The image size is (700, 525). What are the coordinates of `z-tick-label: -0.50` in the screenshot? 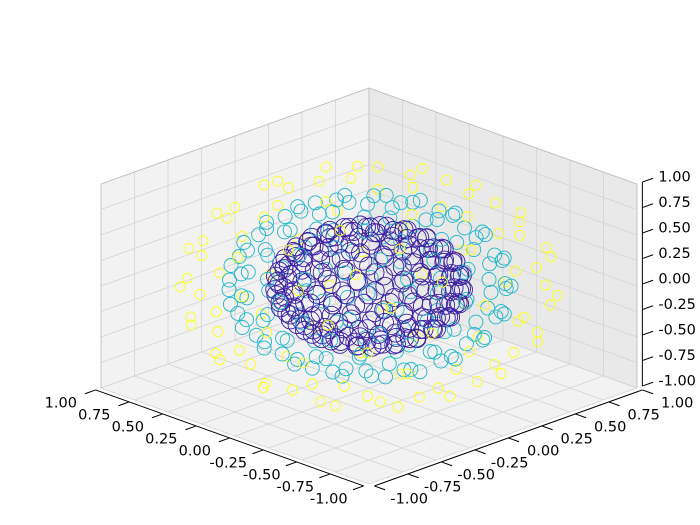 It's located at (677, 330).